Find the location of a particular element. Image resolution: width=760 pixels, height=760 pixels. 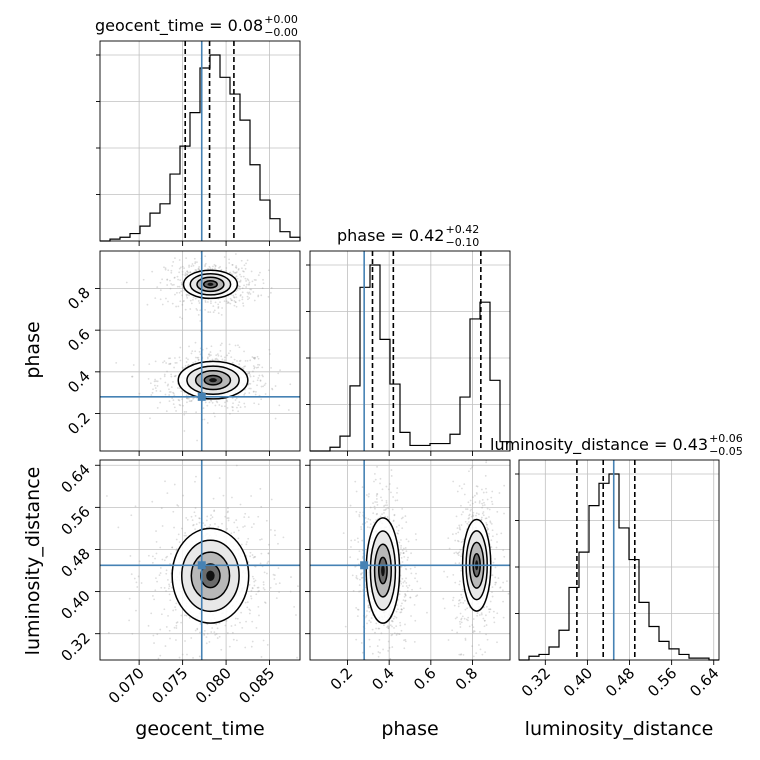

x-tick-label: 0.075 is located at coordinates (169, 685).